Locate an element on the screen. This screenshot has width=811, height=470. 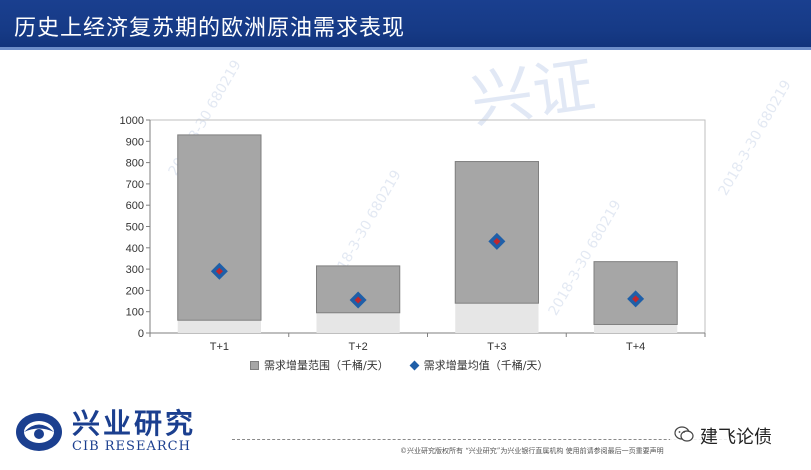
logo-cn-text: 兴业研究 is located at coordinates (134, 423).